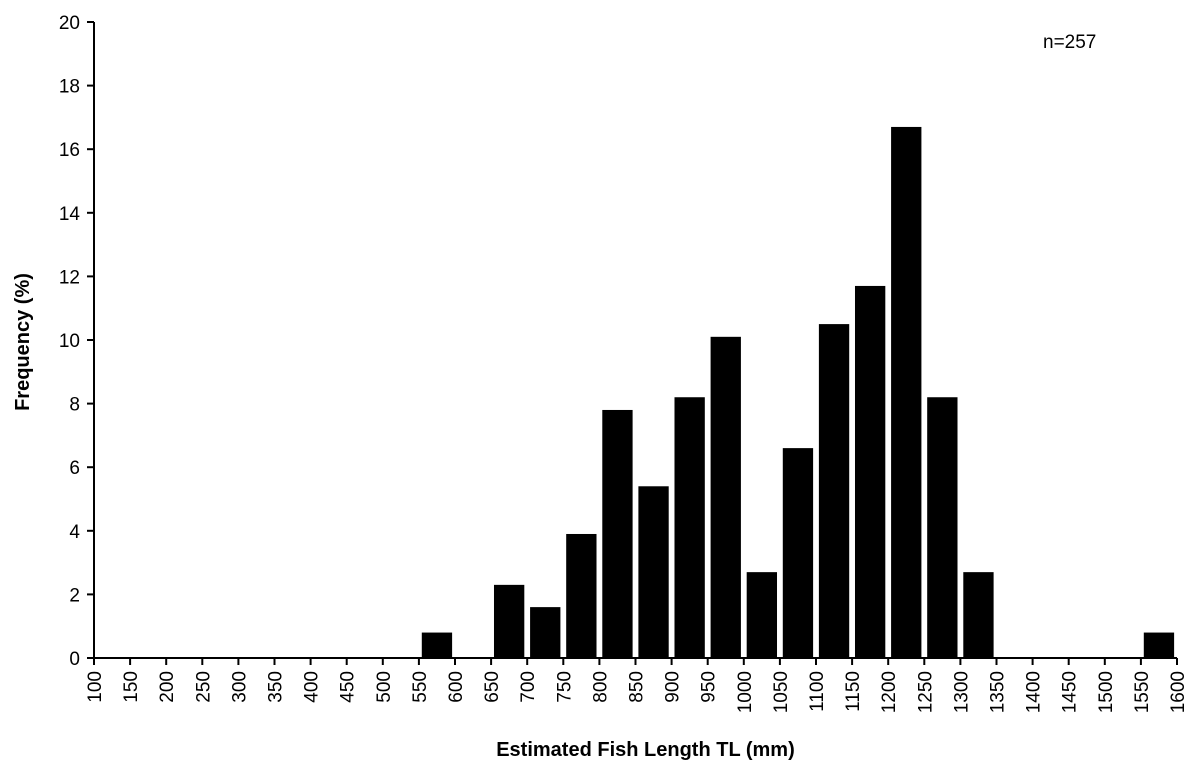  Describe the element at coordinates (203, 687) in the screenshot. I see `x-tick-label: 250` at that location.